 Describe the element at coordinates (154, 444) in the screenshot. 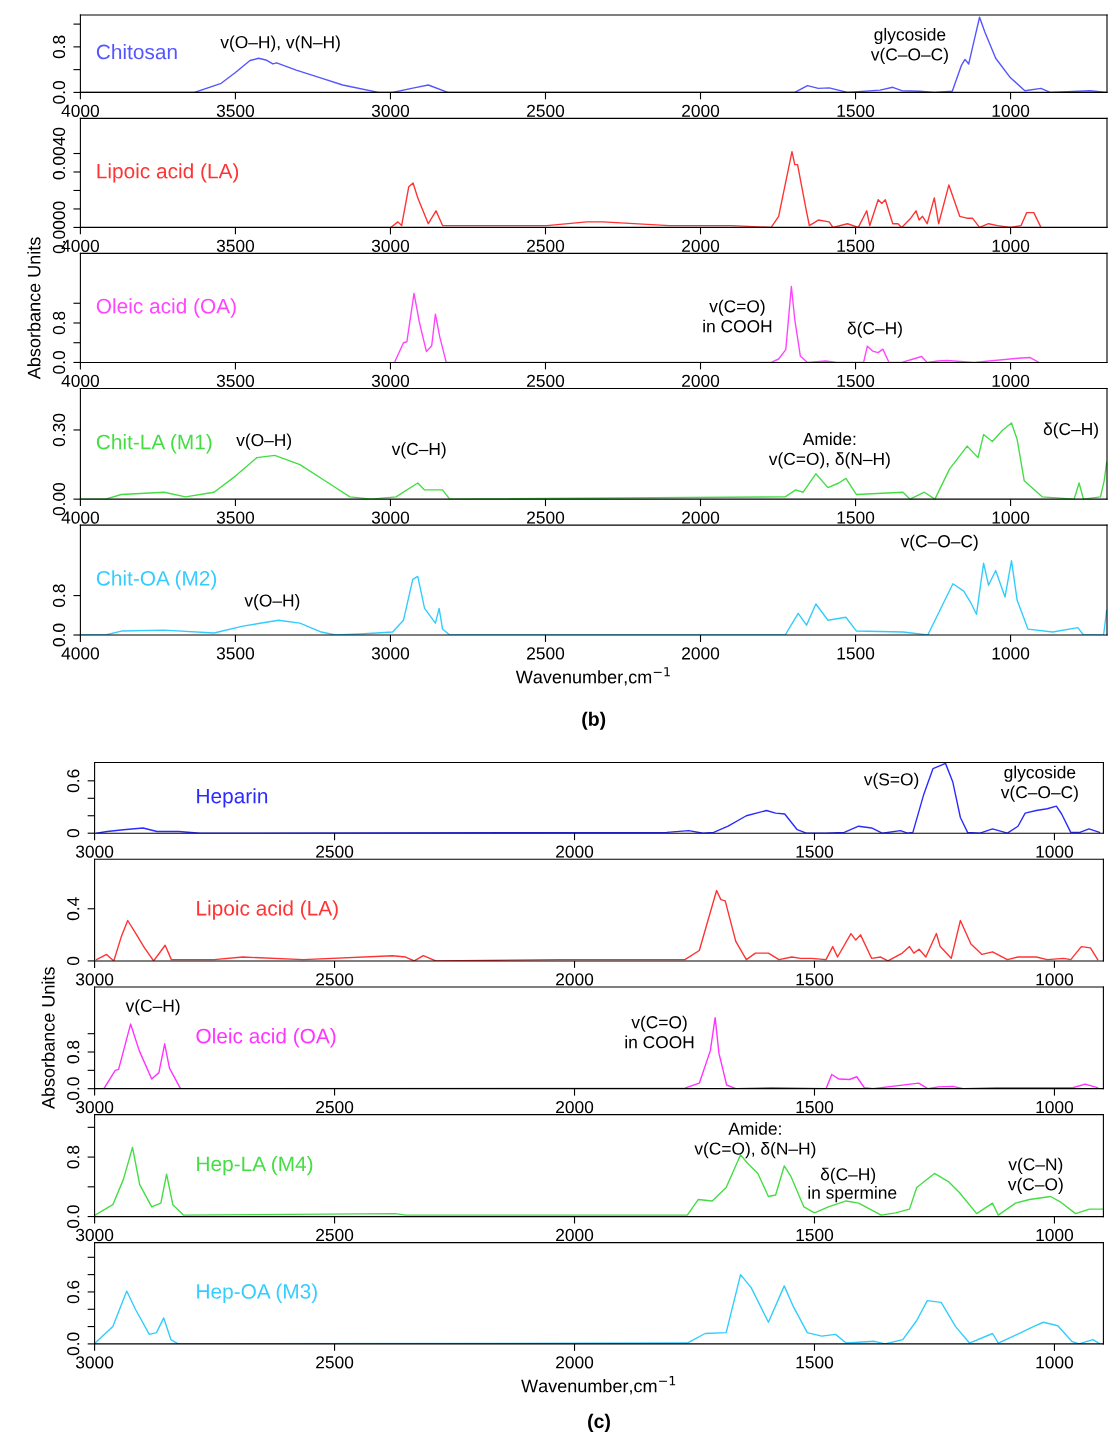

I see `series-label: Chit-LA (M1)` at that location.